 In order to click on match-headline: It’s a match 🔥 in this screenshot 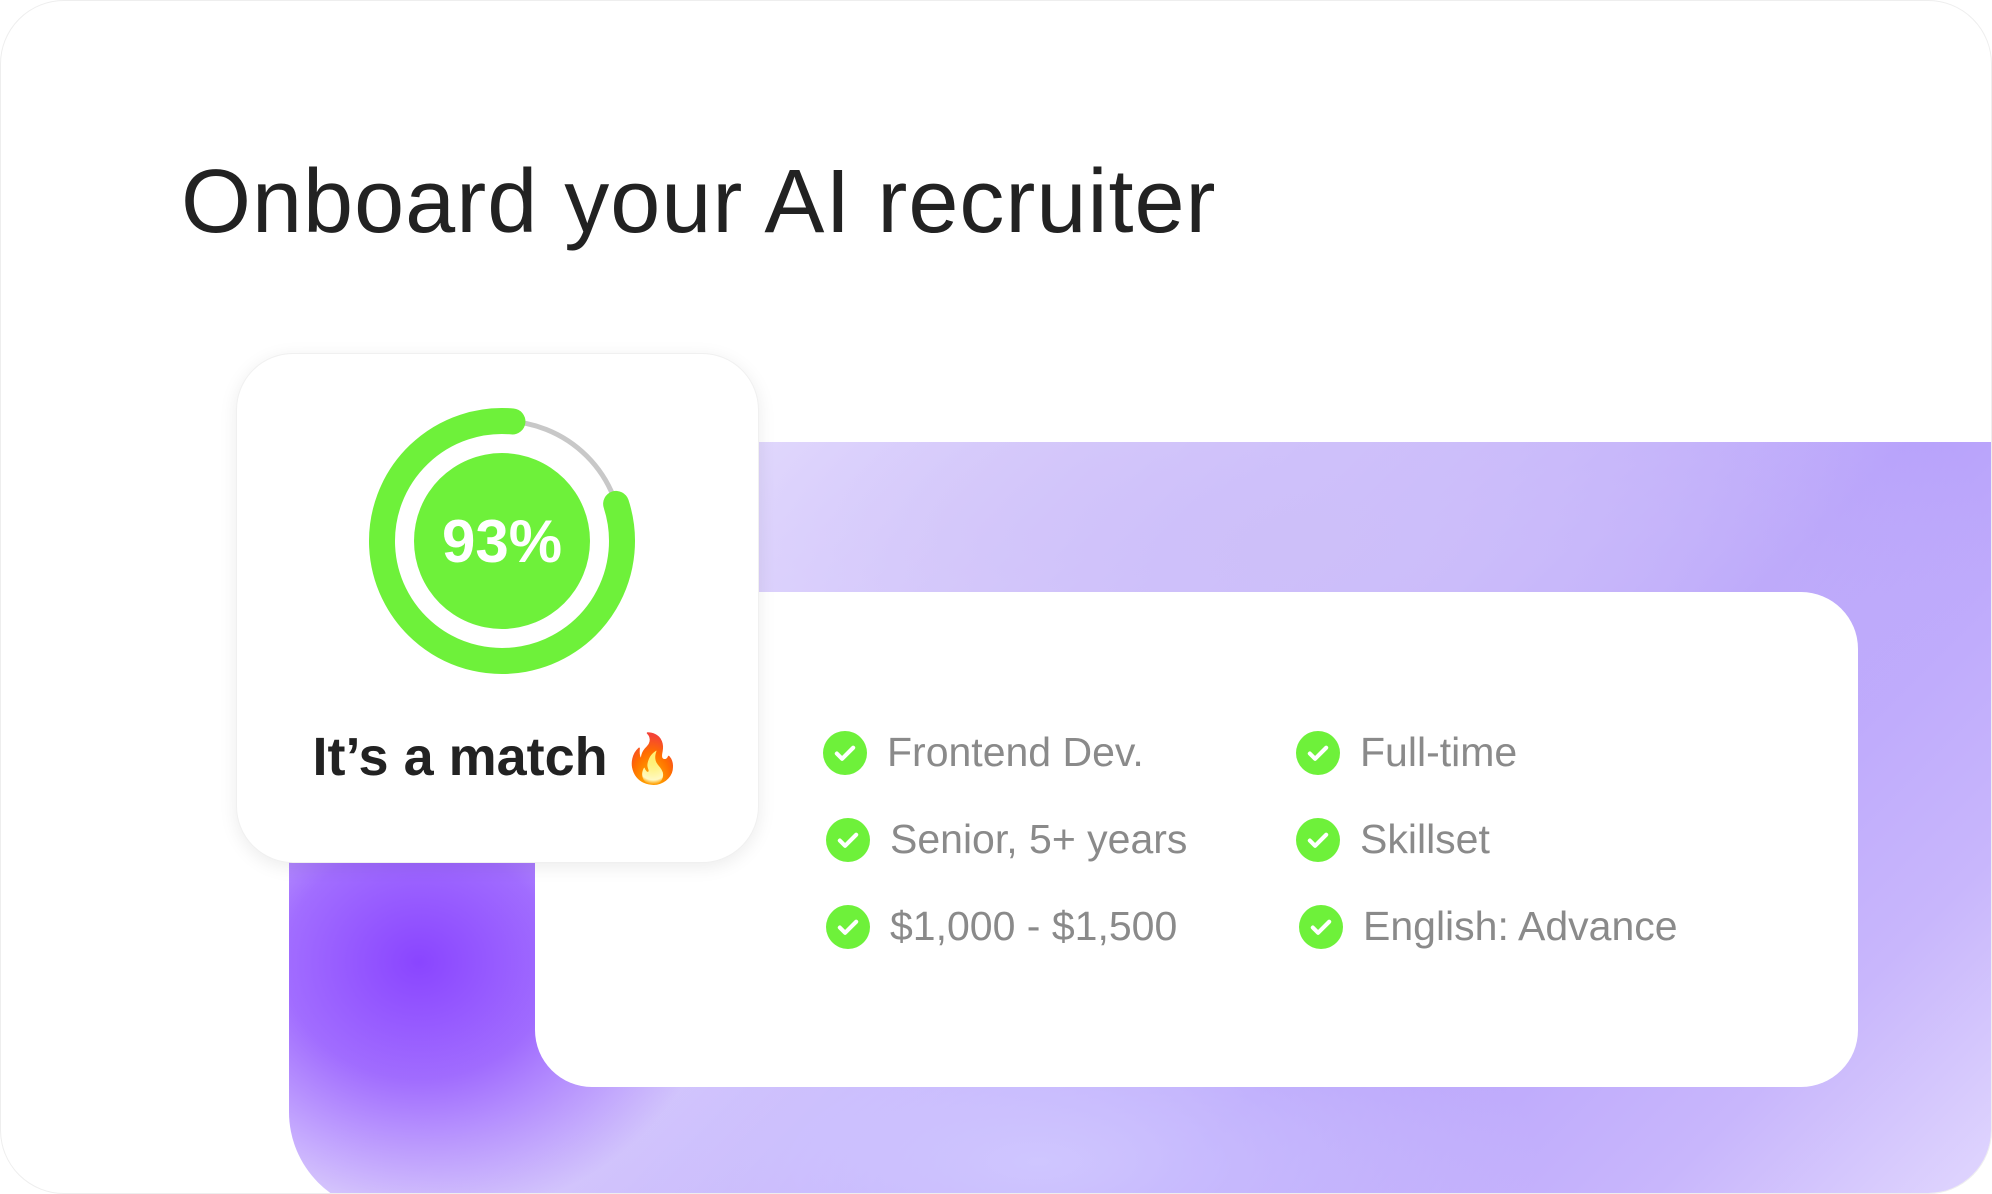, I will do `click(497, 757)`.